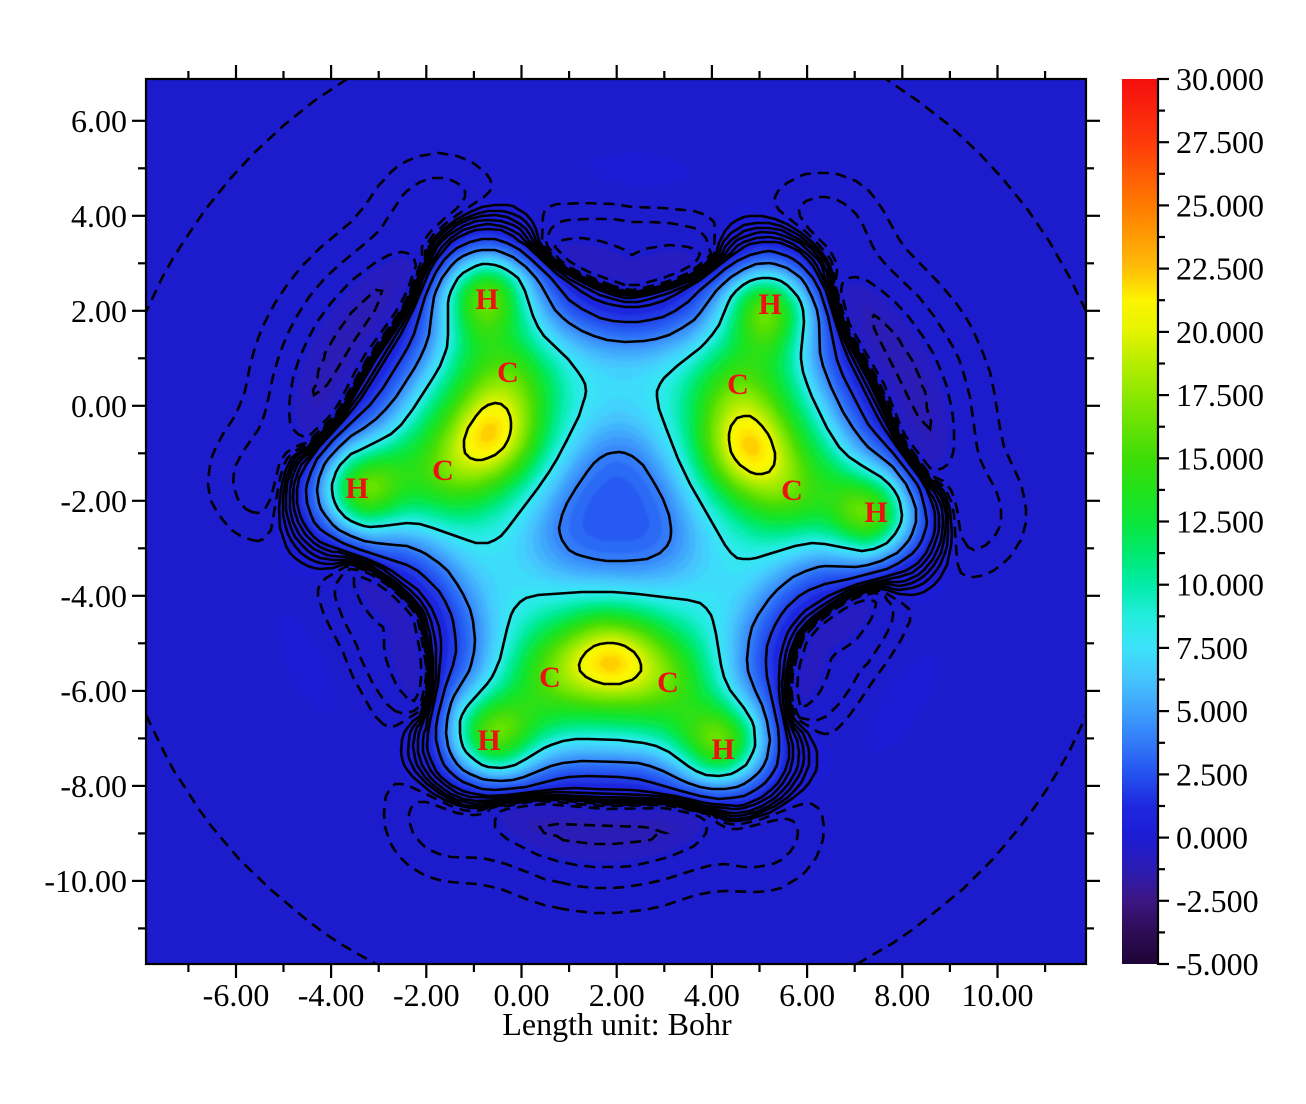 The image size is (1306, 1104). I want to click on svg-text: 27.500, so click(1220, 142).